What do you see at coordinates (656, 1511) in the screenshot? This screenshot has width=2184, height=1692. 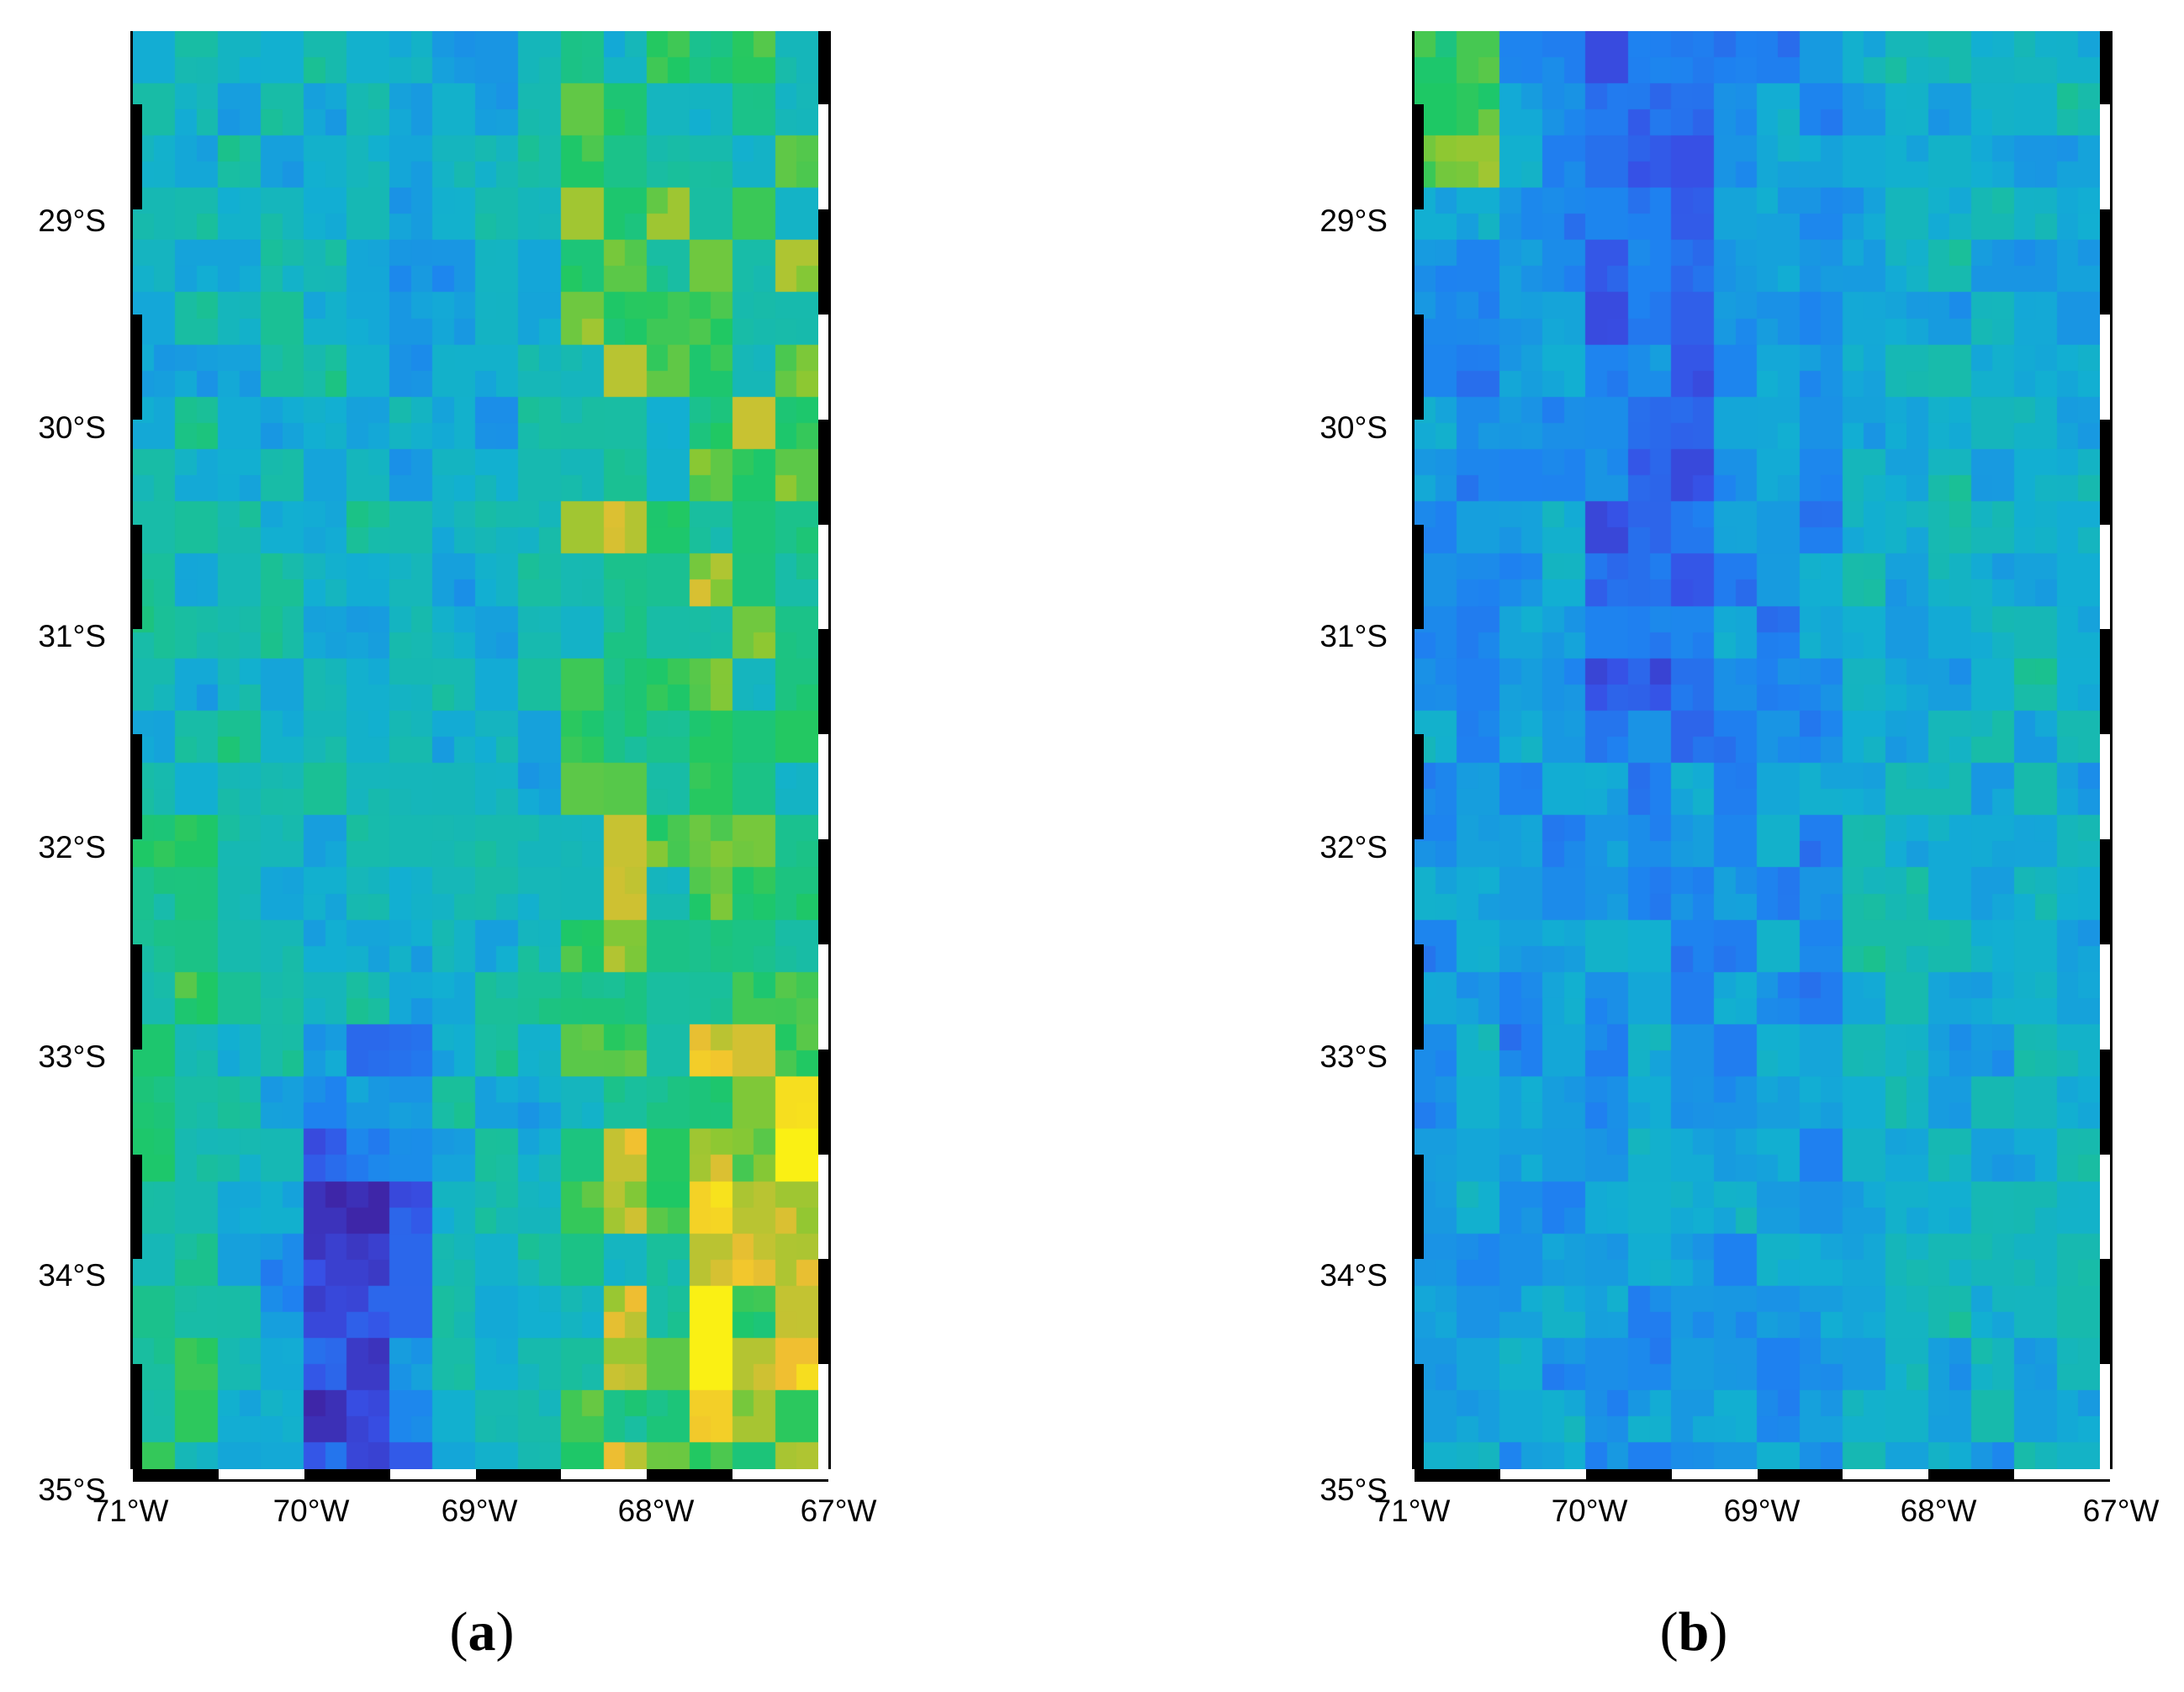 I see `lon-label-a-68: 68°W` at bounding box center [656, 1511].